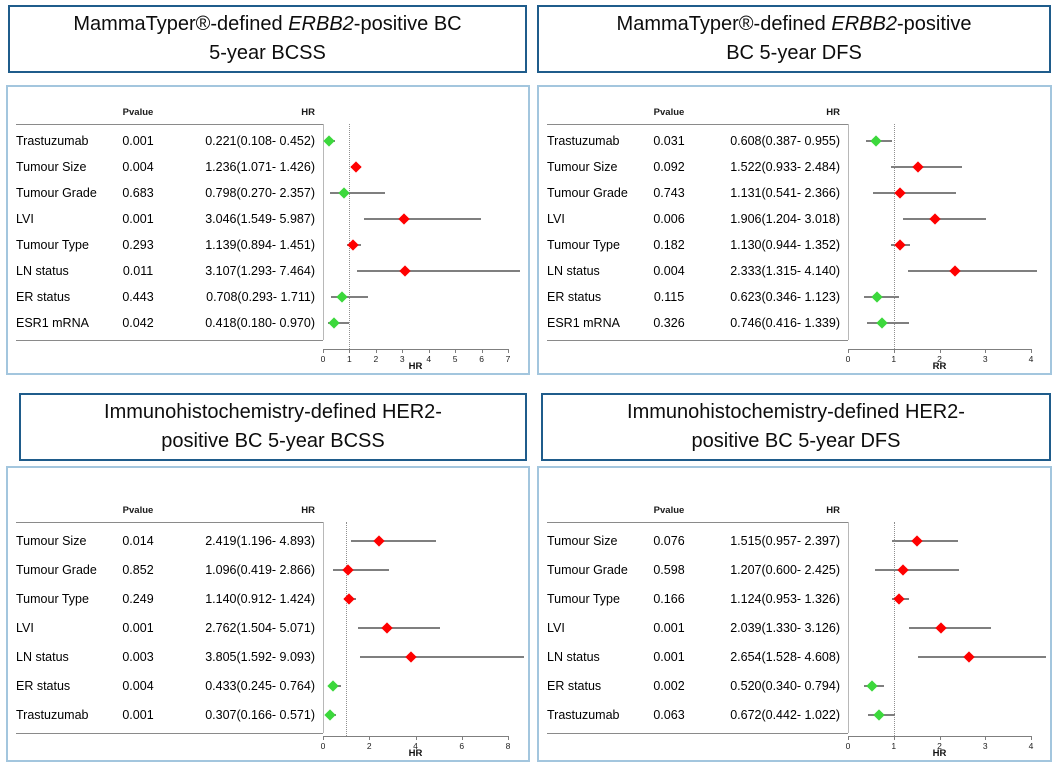 The image size is (1057, 767). I want to click on row-hr-text: 1.236(1.071- 1.426), so click(260, 167).